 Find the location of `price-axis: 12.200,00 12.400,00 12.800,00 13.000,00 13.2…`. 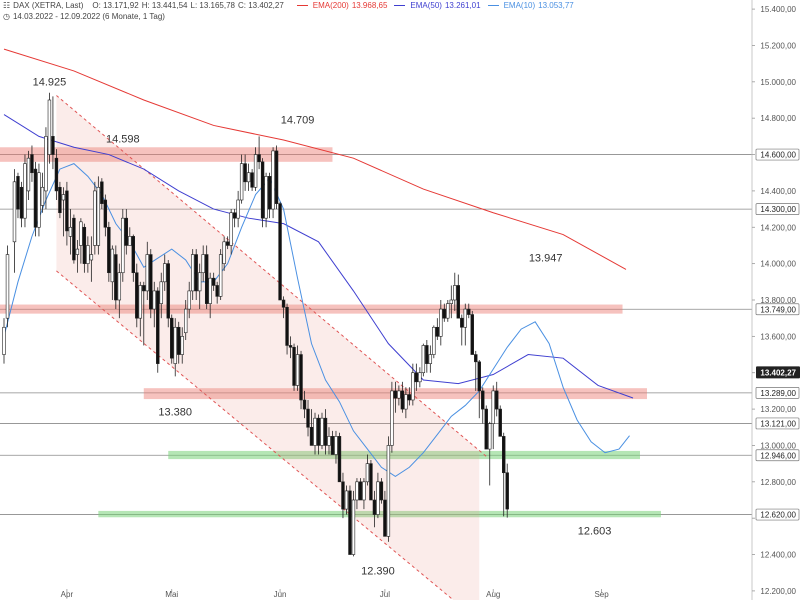

price-axis: 12.200,00 12.400,00 12.800,00 13.000,00 13.2… is located at coordinates (775, 300).